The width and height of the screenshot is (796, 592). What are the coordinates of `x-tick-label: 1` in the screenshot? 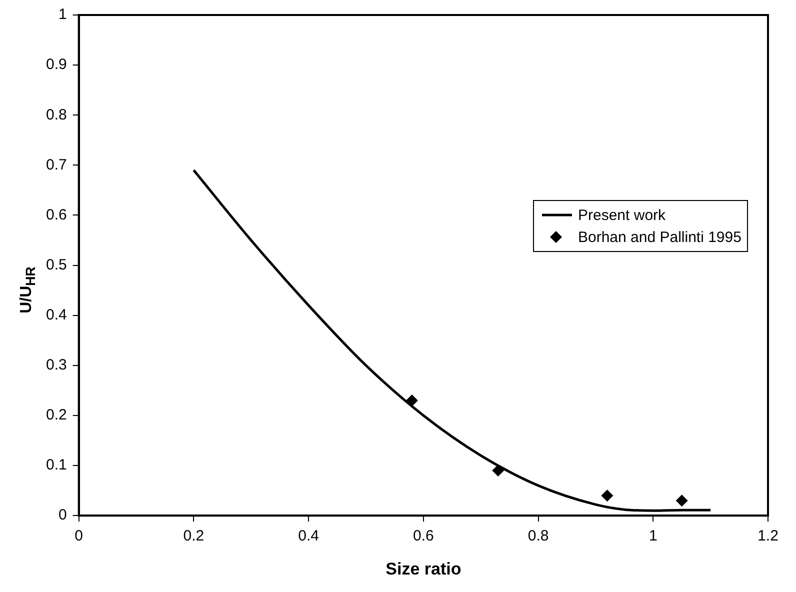 It's located at (653, 536).